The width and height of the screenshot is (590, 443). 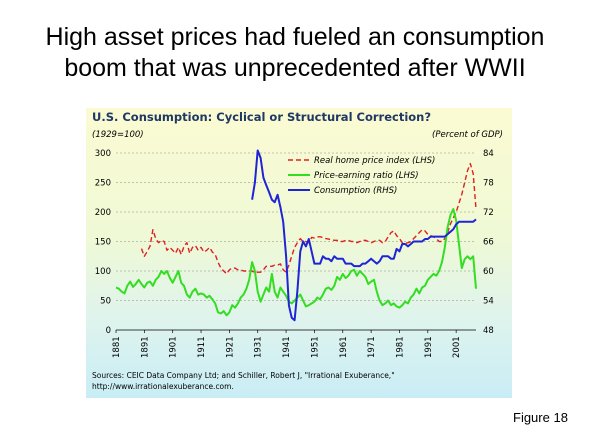 I want to click on y-right-tick-label: 48, so click(x=488, y=331).